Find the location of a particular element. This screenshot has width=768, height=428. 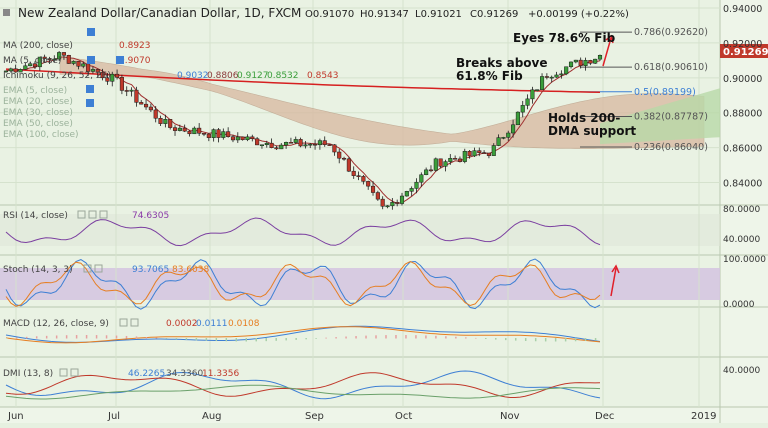

ma200-label: MA (200, close) is located at coordinates (38, 46).